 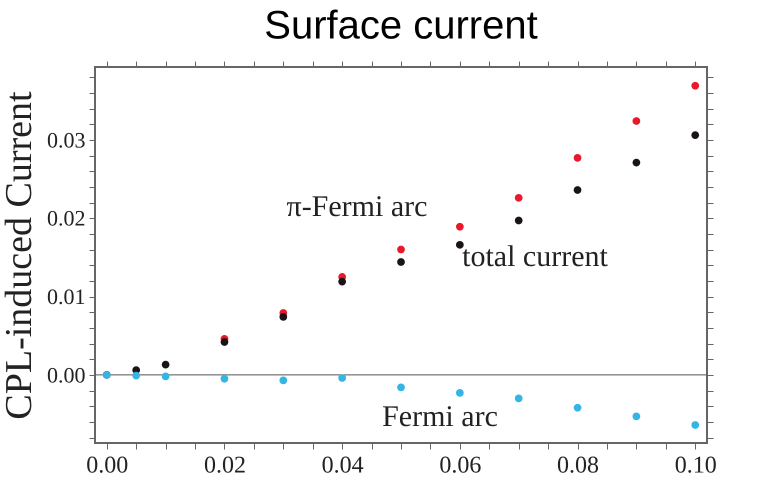 What do you see at coordinates (66, 139) in the screenshot?
I see `y-tick-label: 0.03` at bounding box center [66, 139].